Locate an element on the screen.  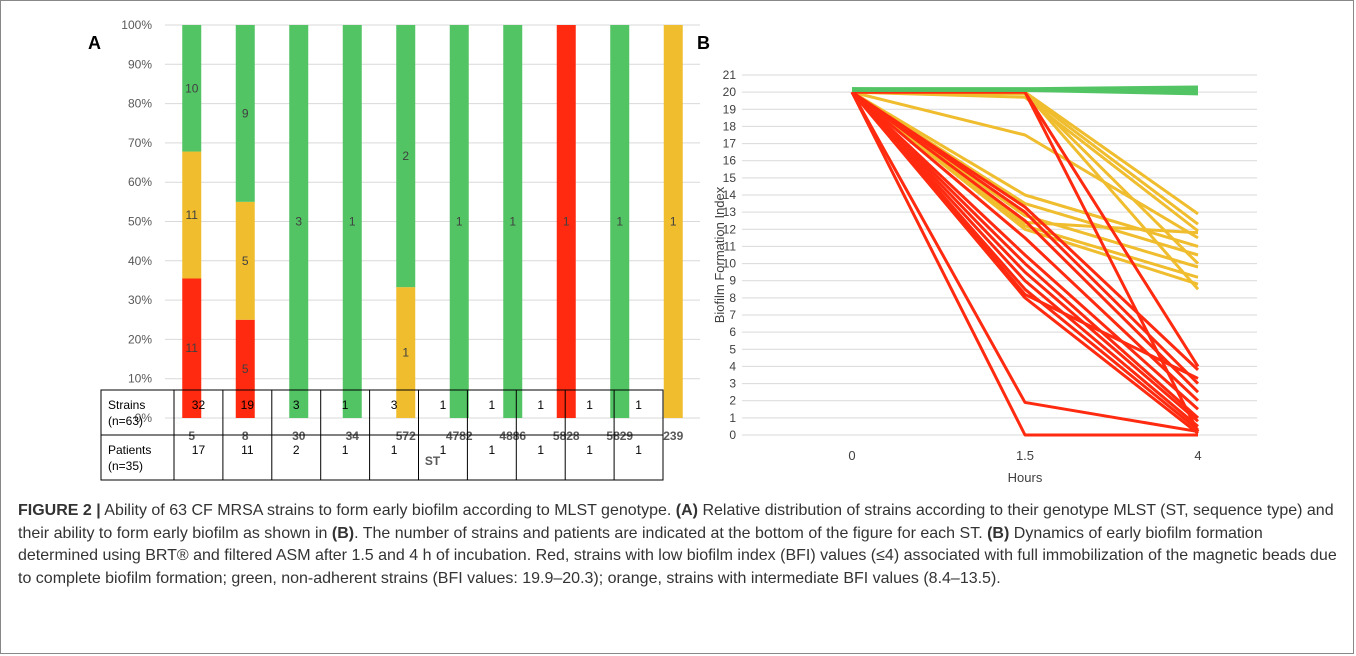
y-tick-label: 4 is located at coordinates (732, 366).